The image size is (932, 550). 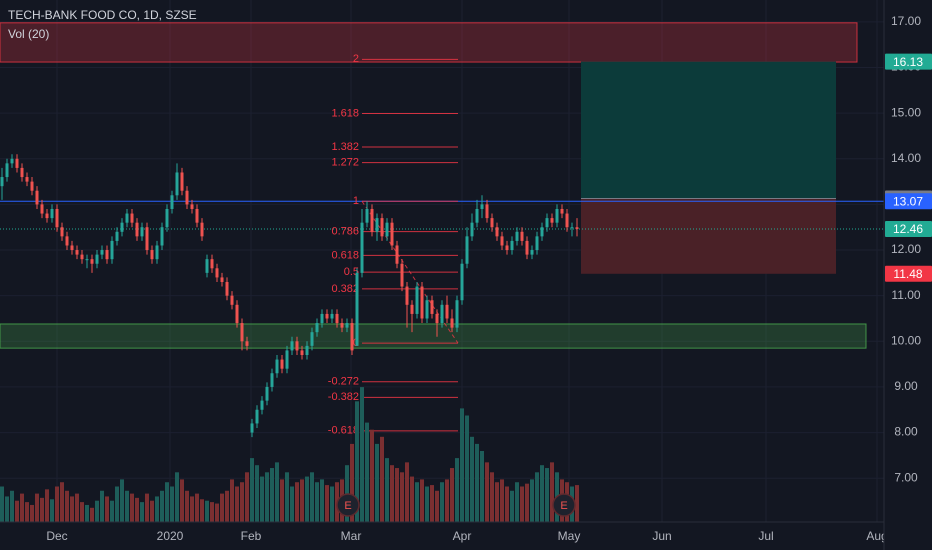 I want to click on y-tick-label: 10.00, so click(x=906, y=340).